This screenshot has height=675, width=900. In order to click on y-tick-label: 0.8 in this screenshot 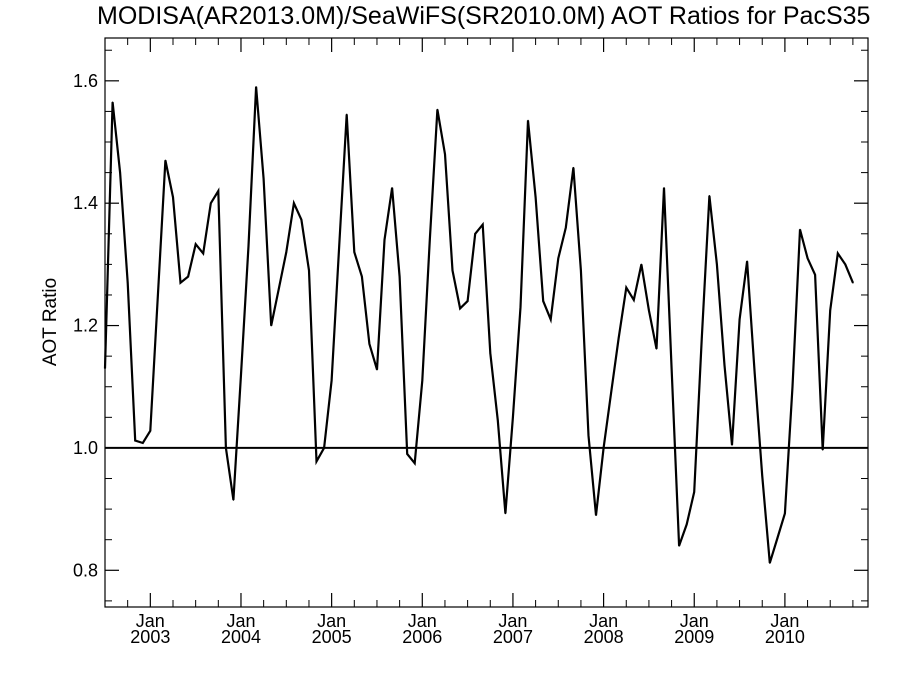, I will do `click(85, 570)`.